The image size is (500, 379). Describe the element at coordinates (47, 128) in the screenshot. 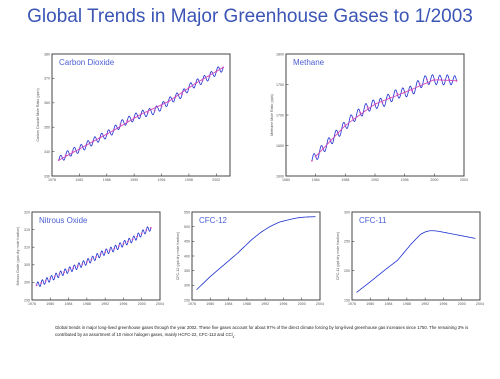

I see `carbon-dioxide-y-tick-label: 350` at that location.